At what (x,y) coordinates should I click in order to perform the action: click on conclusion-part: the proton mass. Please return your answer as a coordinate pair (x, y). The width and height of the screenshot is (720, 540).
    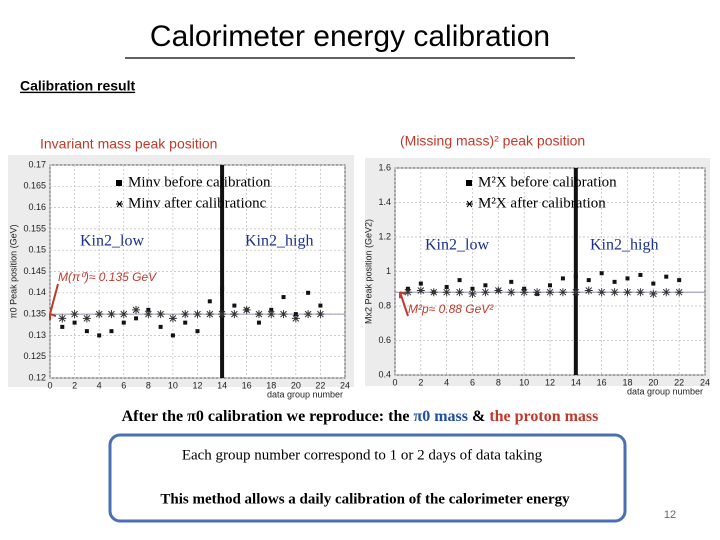
    Looking at the image, I should click on (543, 416).